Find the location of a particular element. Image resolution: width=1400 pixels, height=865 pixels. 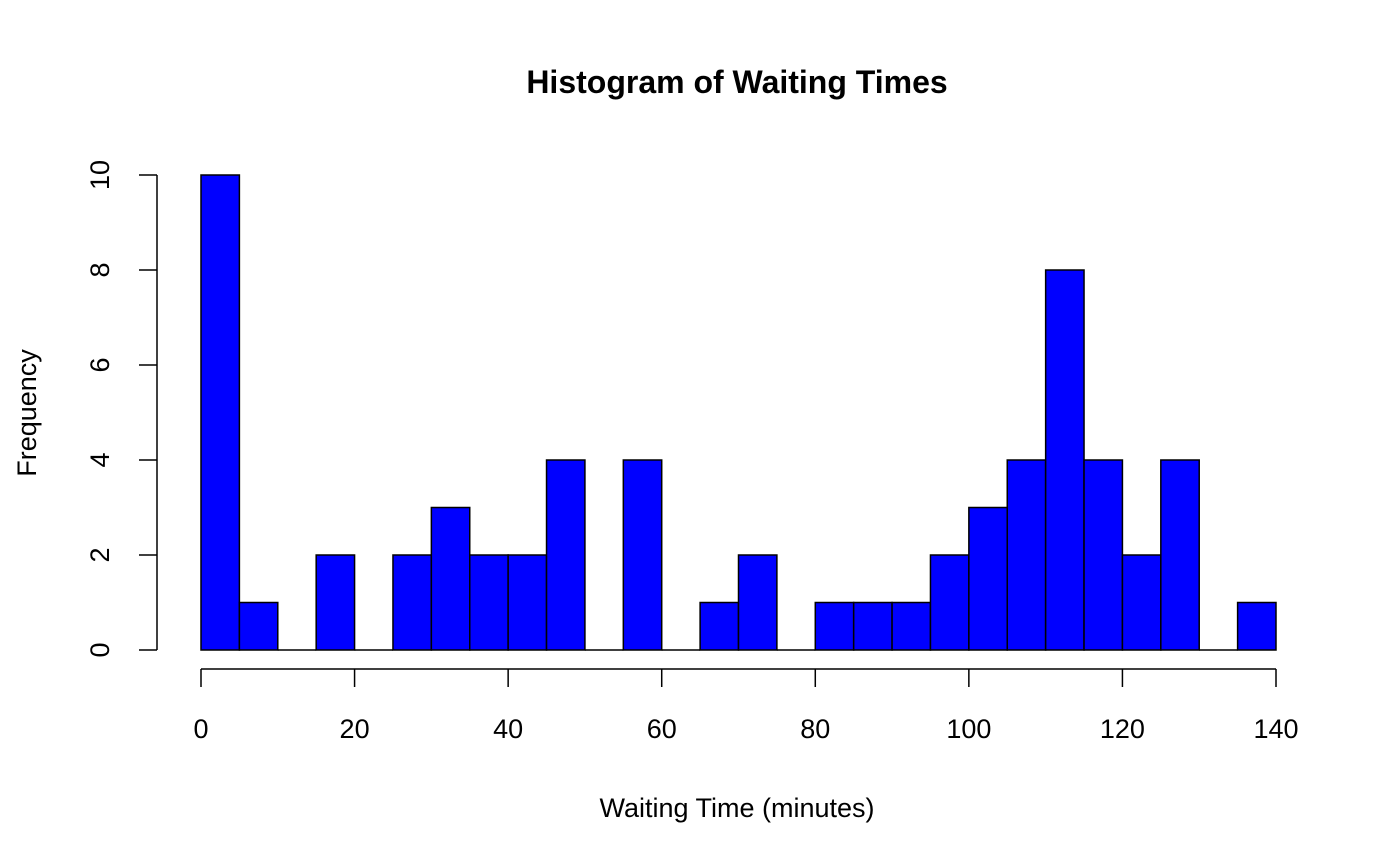

y-axis-label: Frequency is located at coordinates (27, 413).